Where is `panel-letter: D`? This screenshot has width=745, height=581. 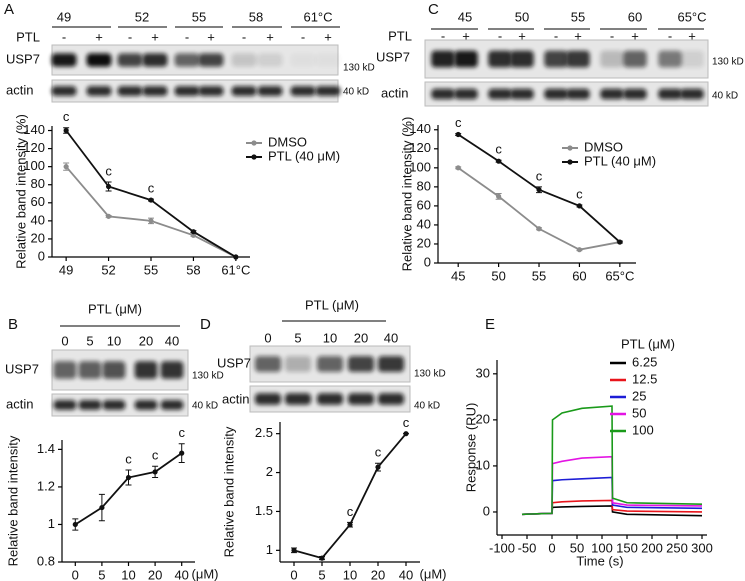
panel-letter: D is located at coordinates (205, 324).